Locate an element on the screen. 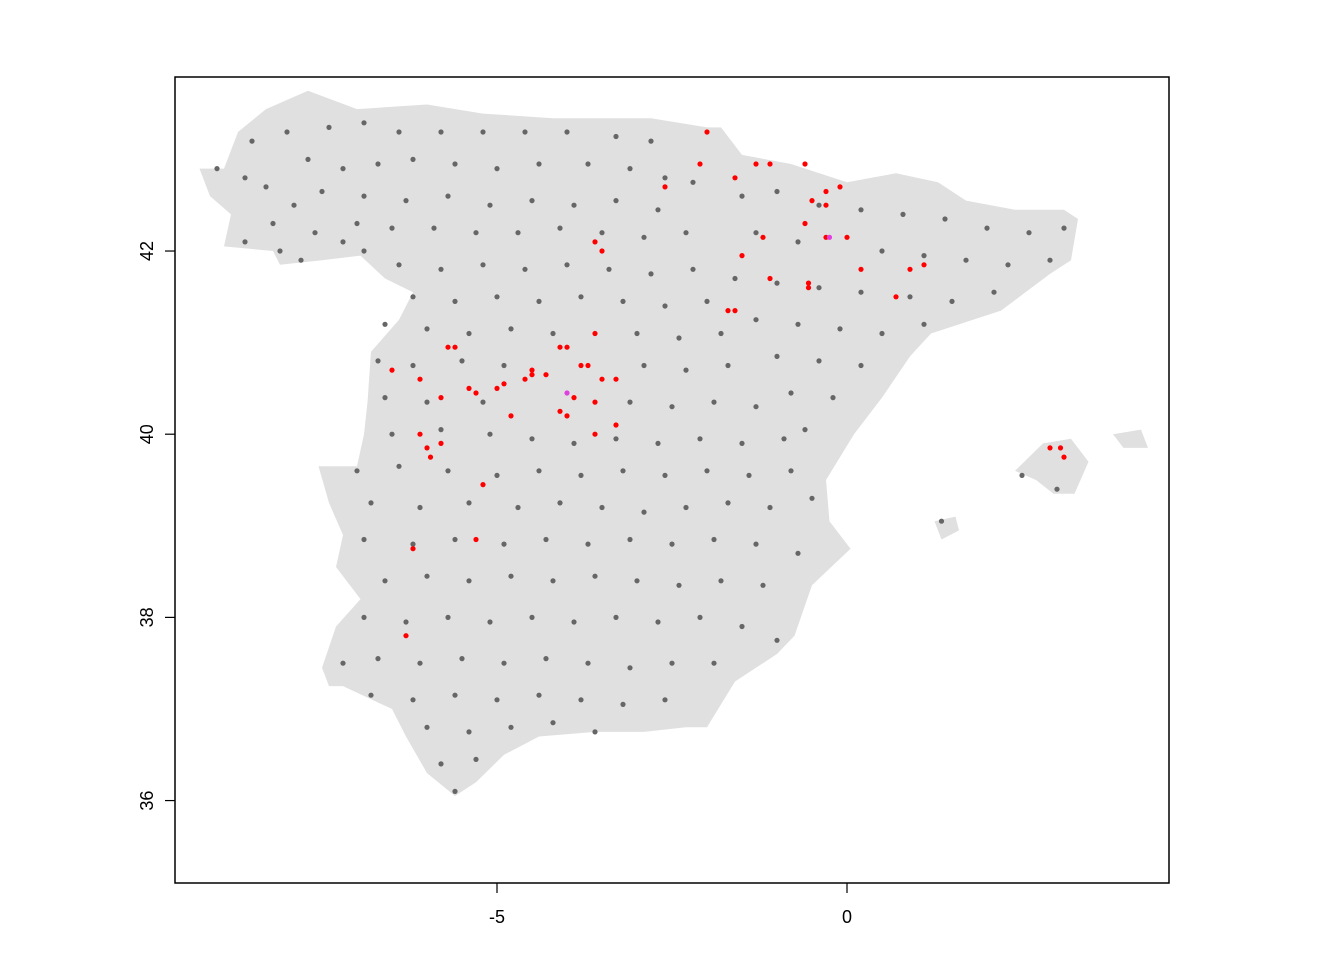  violet-station-point is located at coordinates (567, 393).